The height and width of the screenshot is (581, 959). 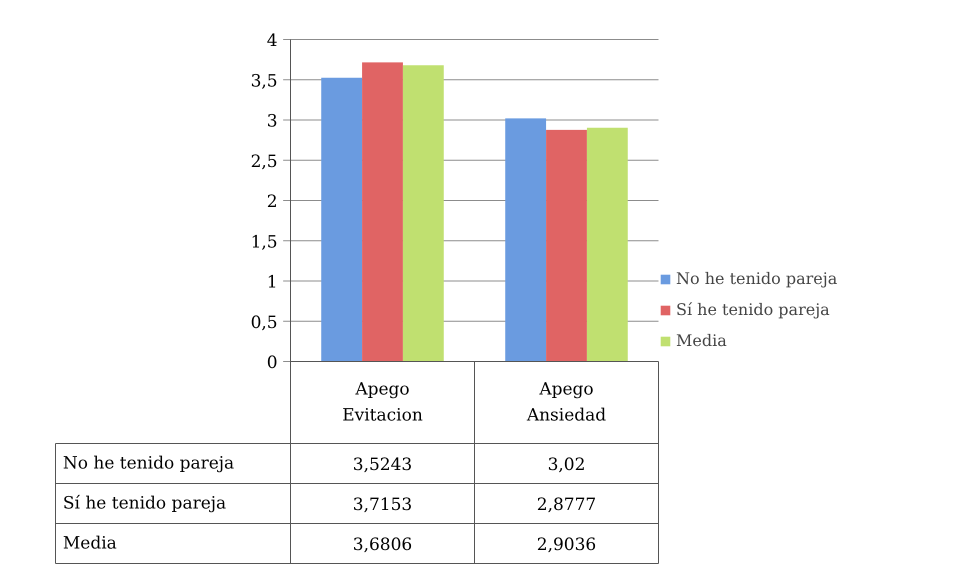 What do you see at coordinates (272, 122) in the screenshot?
I see `y-tick-label: 3` at bounding box center [272, 122].